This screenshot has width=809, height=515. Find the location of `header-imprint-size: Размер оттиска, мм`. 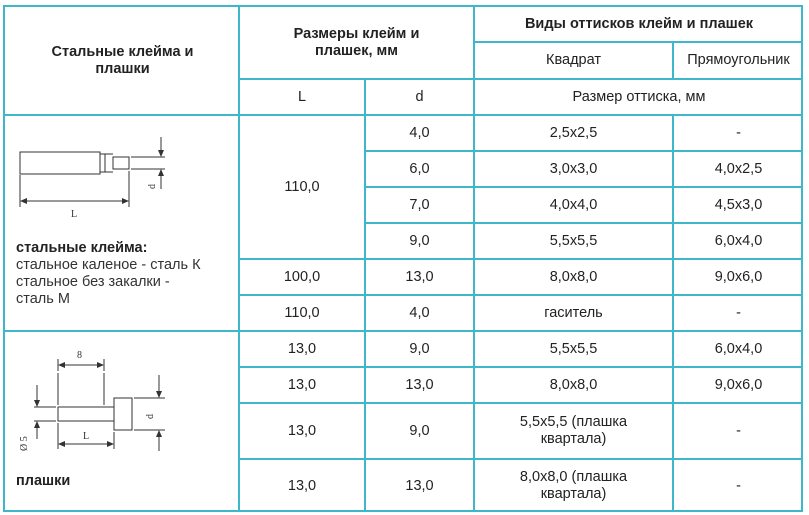

header-imprint-size: Размер оттиска, мм is located at coordinates (639, 96).